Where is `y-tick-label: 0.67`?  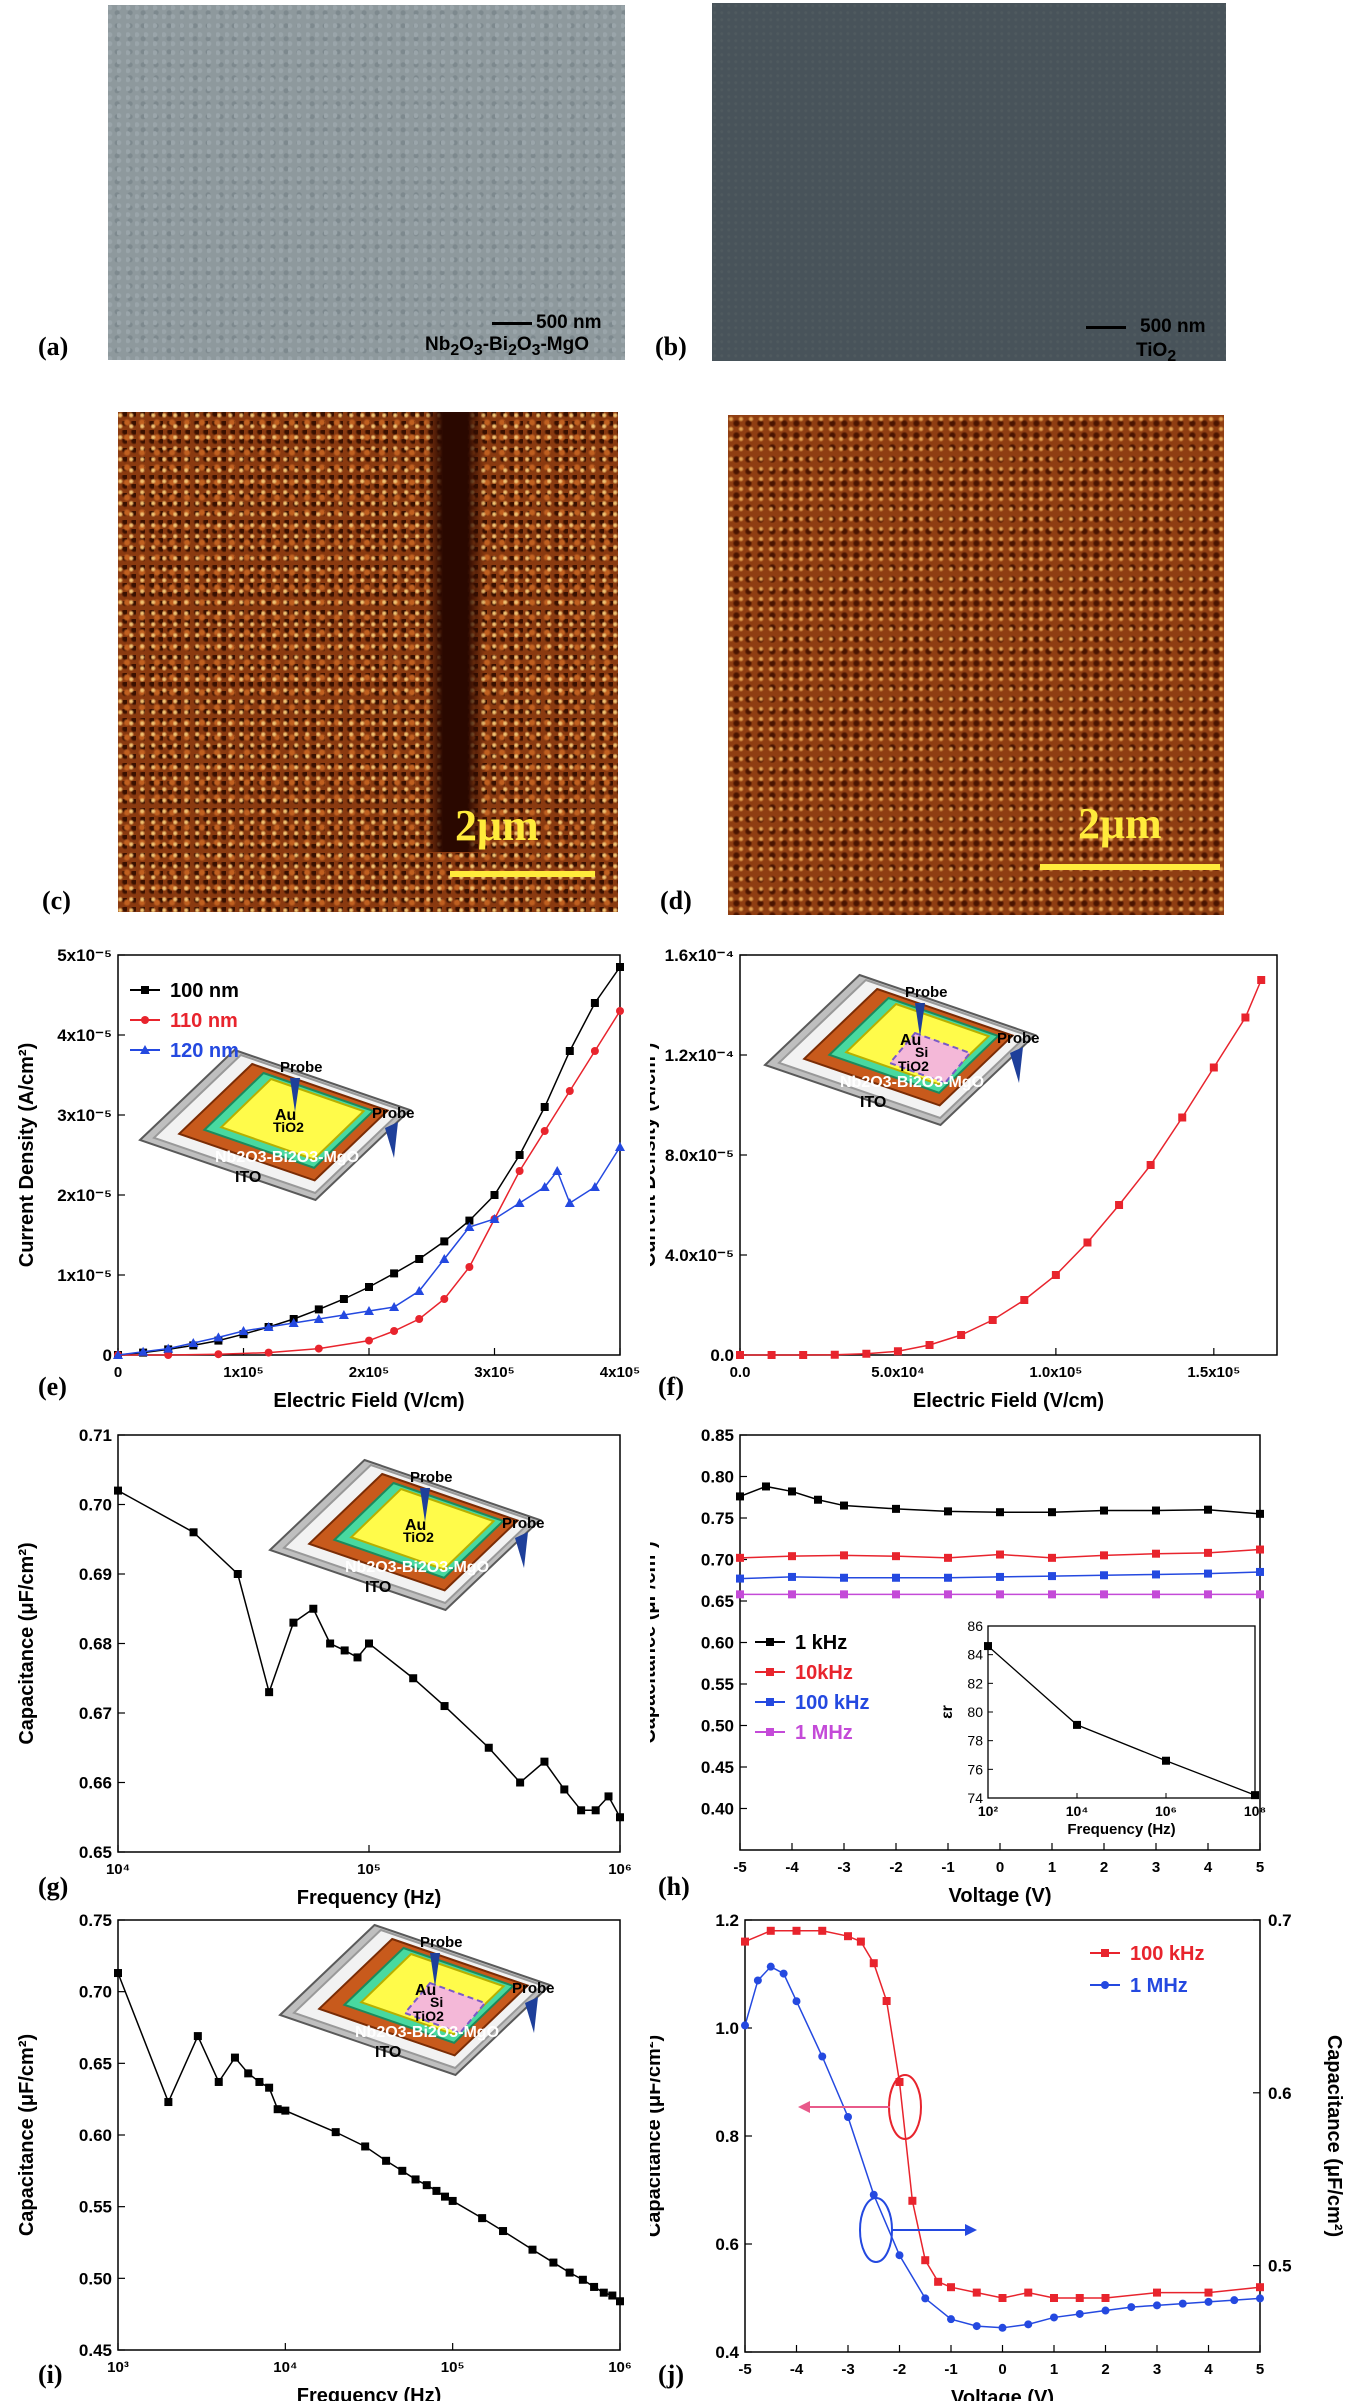 y-tick-label: 0.67 is located at coordinates (95, 1713).